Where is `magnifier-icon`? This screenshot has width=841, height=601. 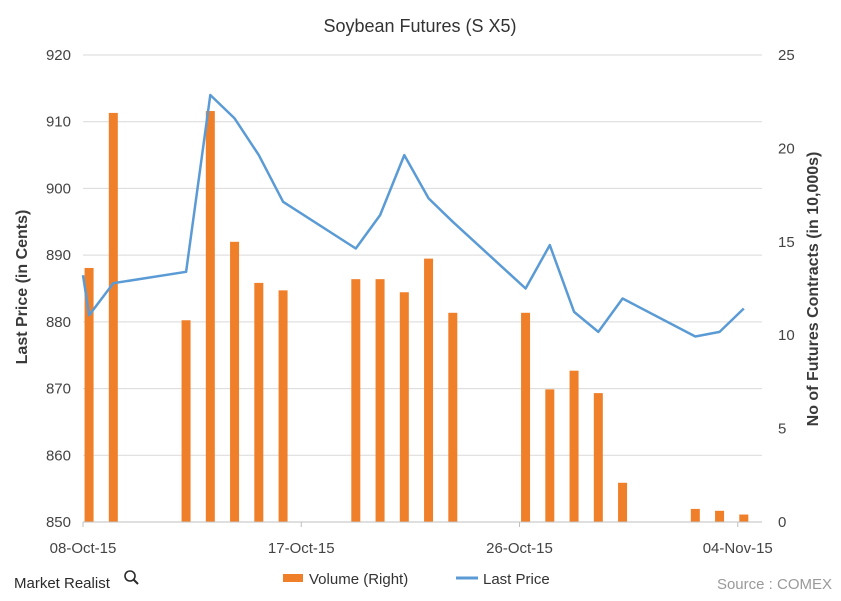
magnifier-icon is located at coordinates (130, 576).